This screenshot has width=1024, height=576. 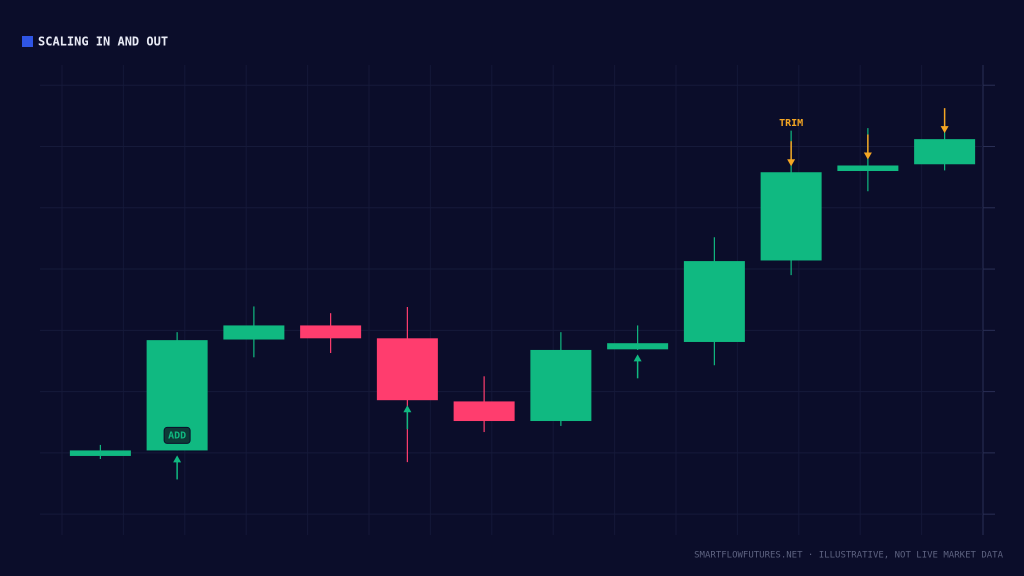 I want to click on chart-title: SCALING IN AND OUT, so click(x=103, y=42).